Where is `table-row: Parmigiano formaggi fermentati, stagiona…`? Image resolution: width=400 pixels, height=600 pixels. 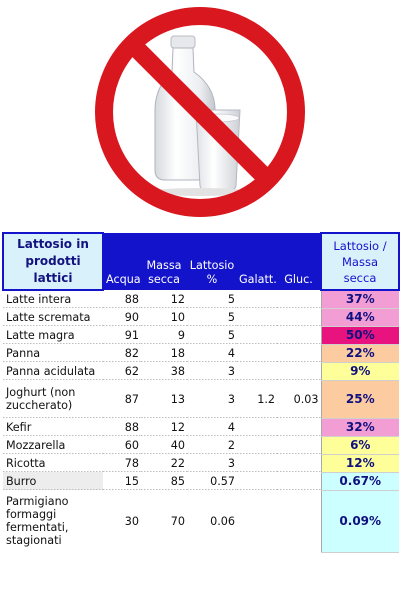
table-row: Parmigiano formaggi fermentati, stagiona… is located at coordinates (201, 521).